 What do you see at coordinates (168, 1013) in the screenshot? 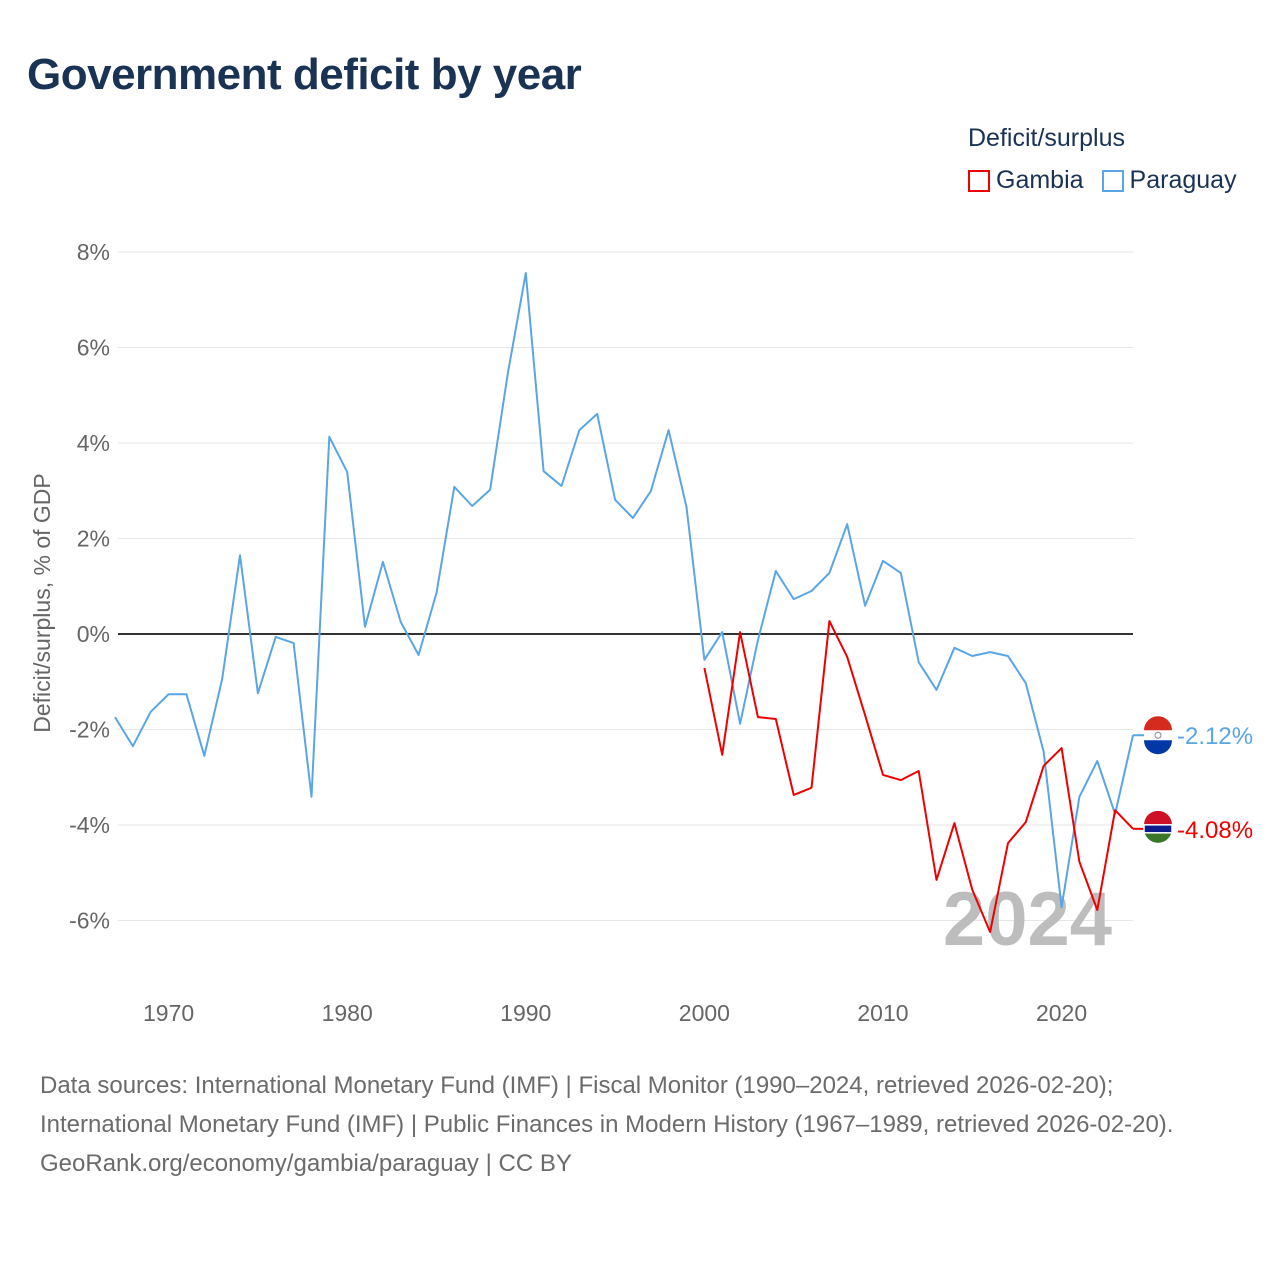
I see `x-tick-label: 1970` at bounding box center [168, 1013].